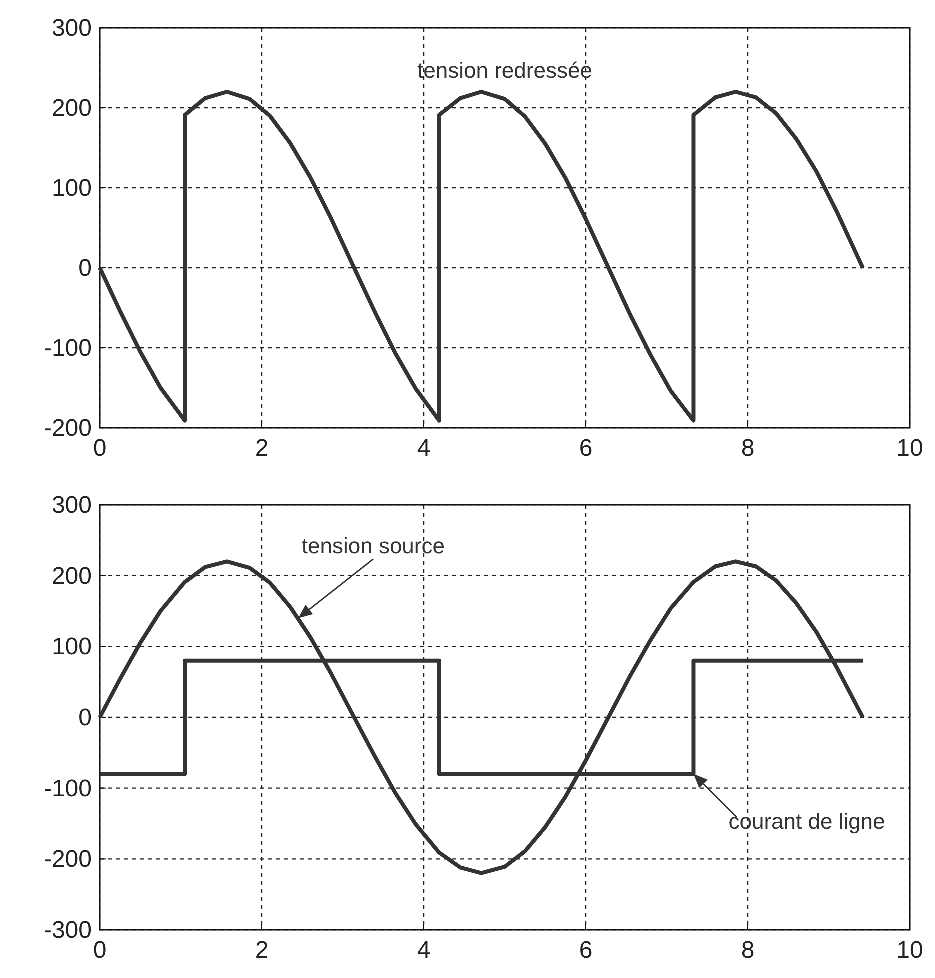 The height and width of the screenshot is (978, 935). I want to click on annotation: tension source, so click(373, 545).